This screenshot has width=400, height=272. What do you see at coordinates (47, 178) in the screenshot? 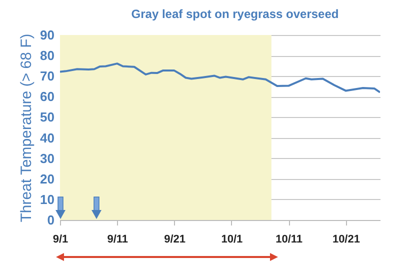
I see `y-tick-label: 20` at bounding box center [47, 178].